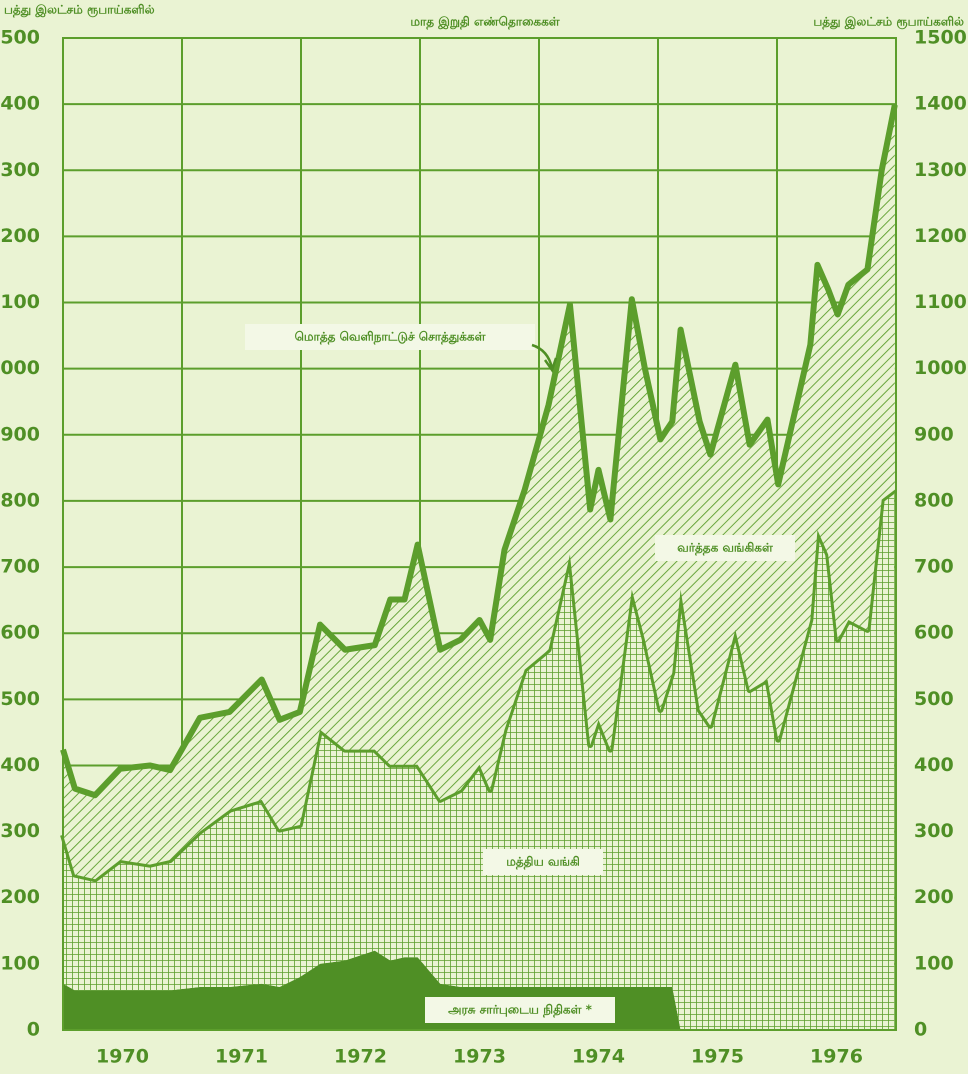 The width and height of the screenshot is (968, 1074). I want to click on y-tick-label: 1200, so click(20, 236).